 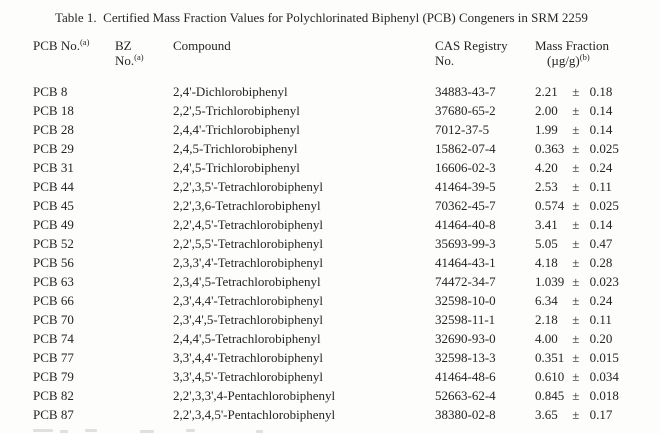 What do you see at coordinates (248, 224) in the screenshot?
I see `compound-cell: 2,2',4,5'-Tetrachlorobiphenyl` at bounding box center [248, 224].